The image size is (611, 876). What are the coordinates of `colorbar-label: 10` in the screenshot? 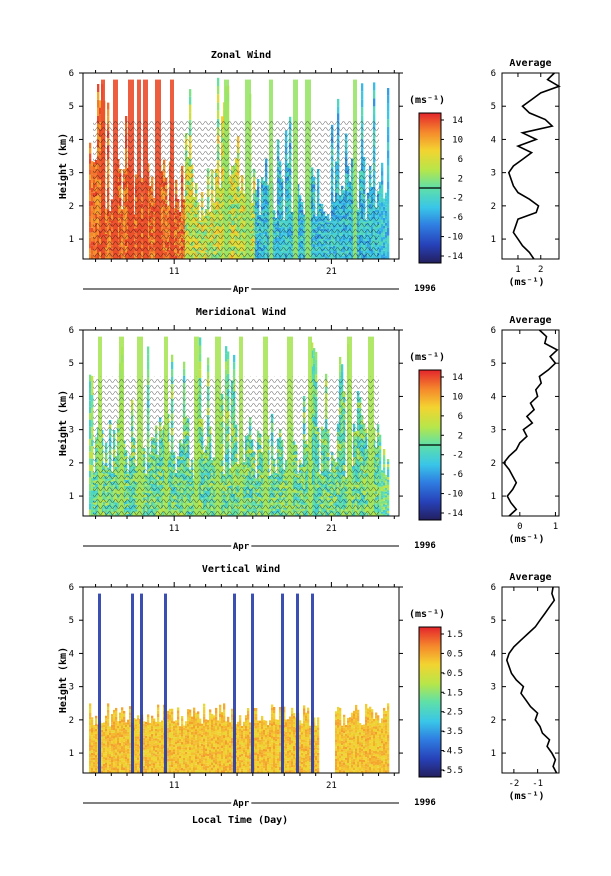 It's located at (457, 140).